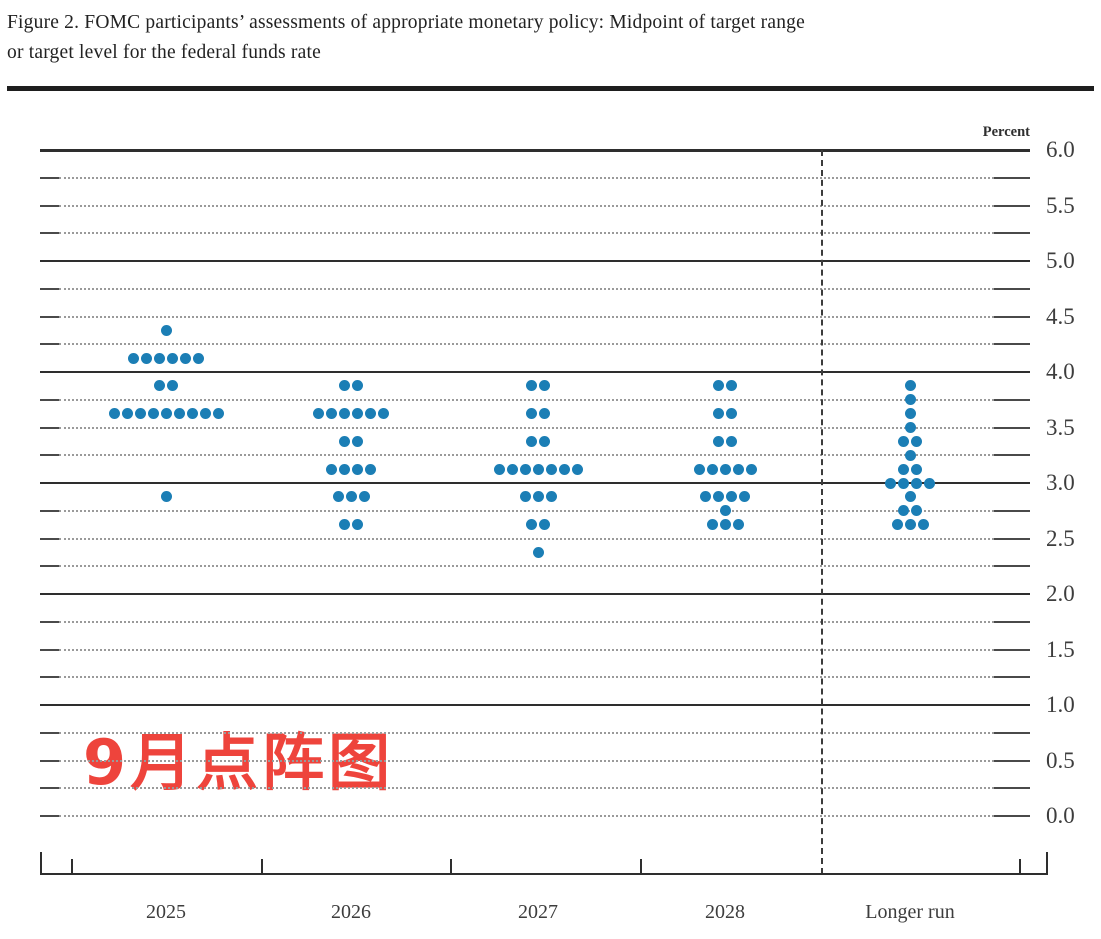 The width and height of the screenshot is (1101, 939). Describe the element at coordinates (1060, 704) in the screenshot. I see `y-axis-tick-label: 1.0` at that location.